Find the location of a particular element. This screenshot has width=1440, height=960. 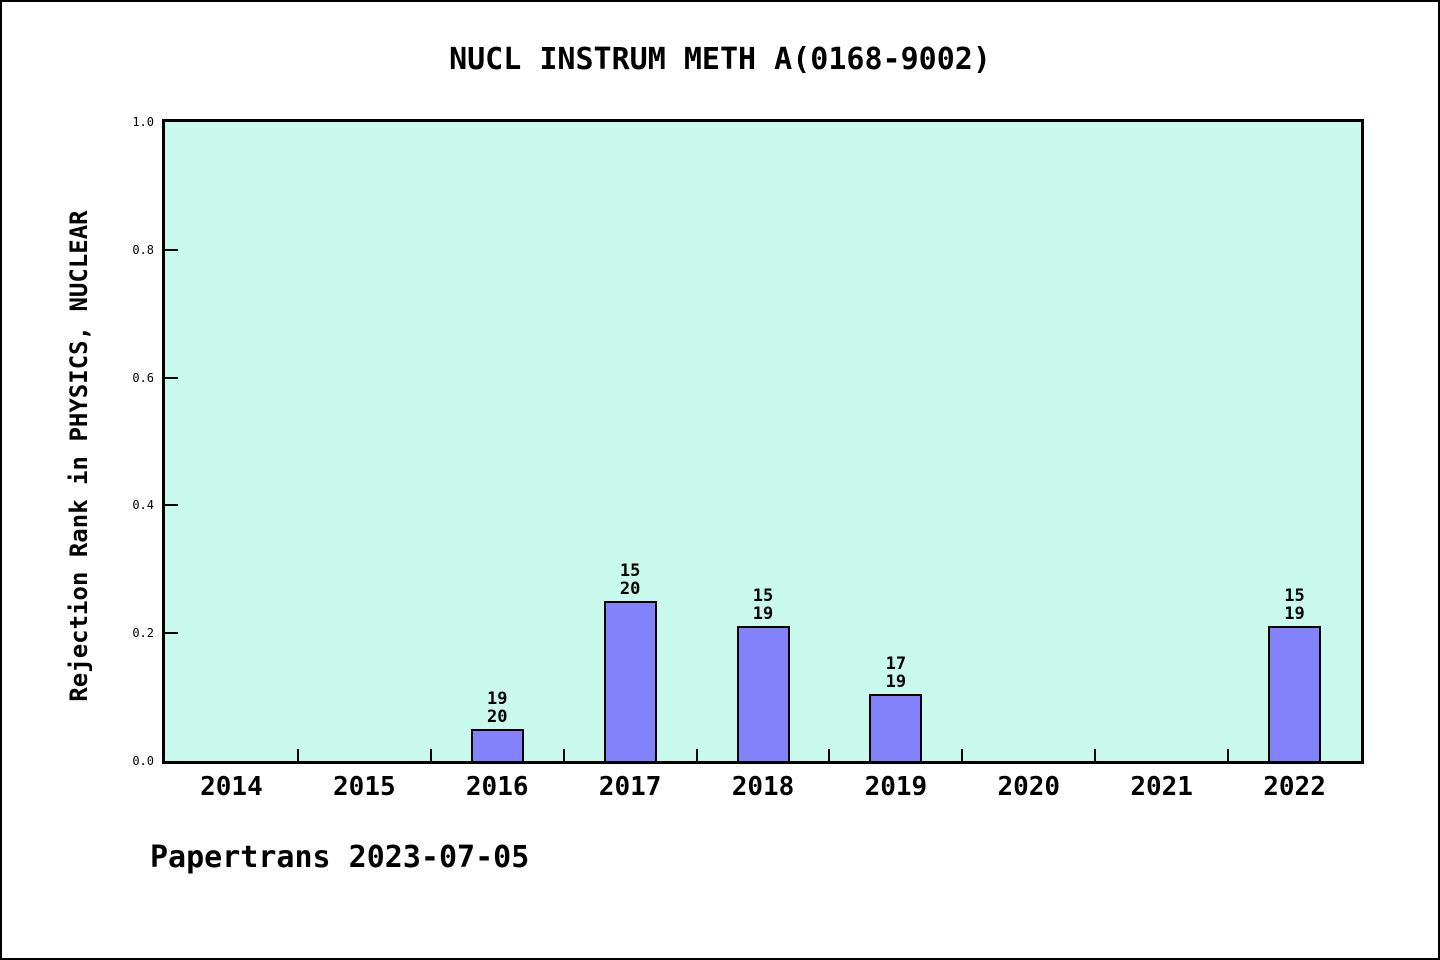

x-tick-label-2015: 2015 is located at coordinates (364, 787).